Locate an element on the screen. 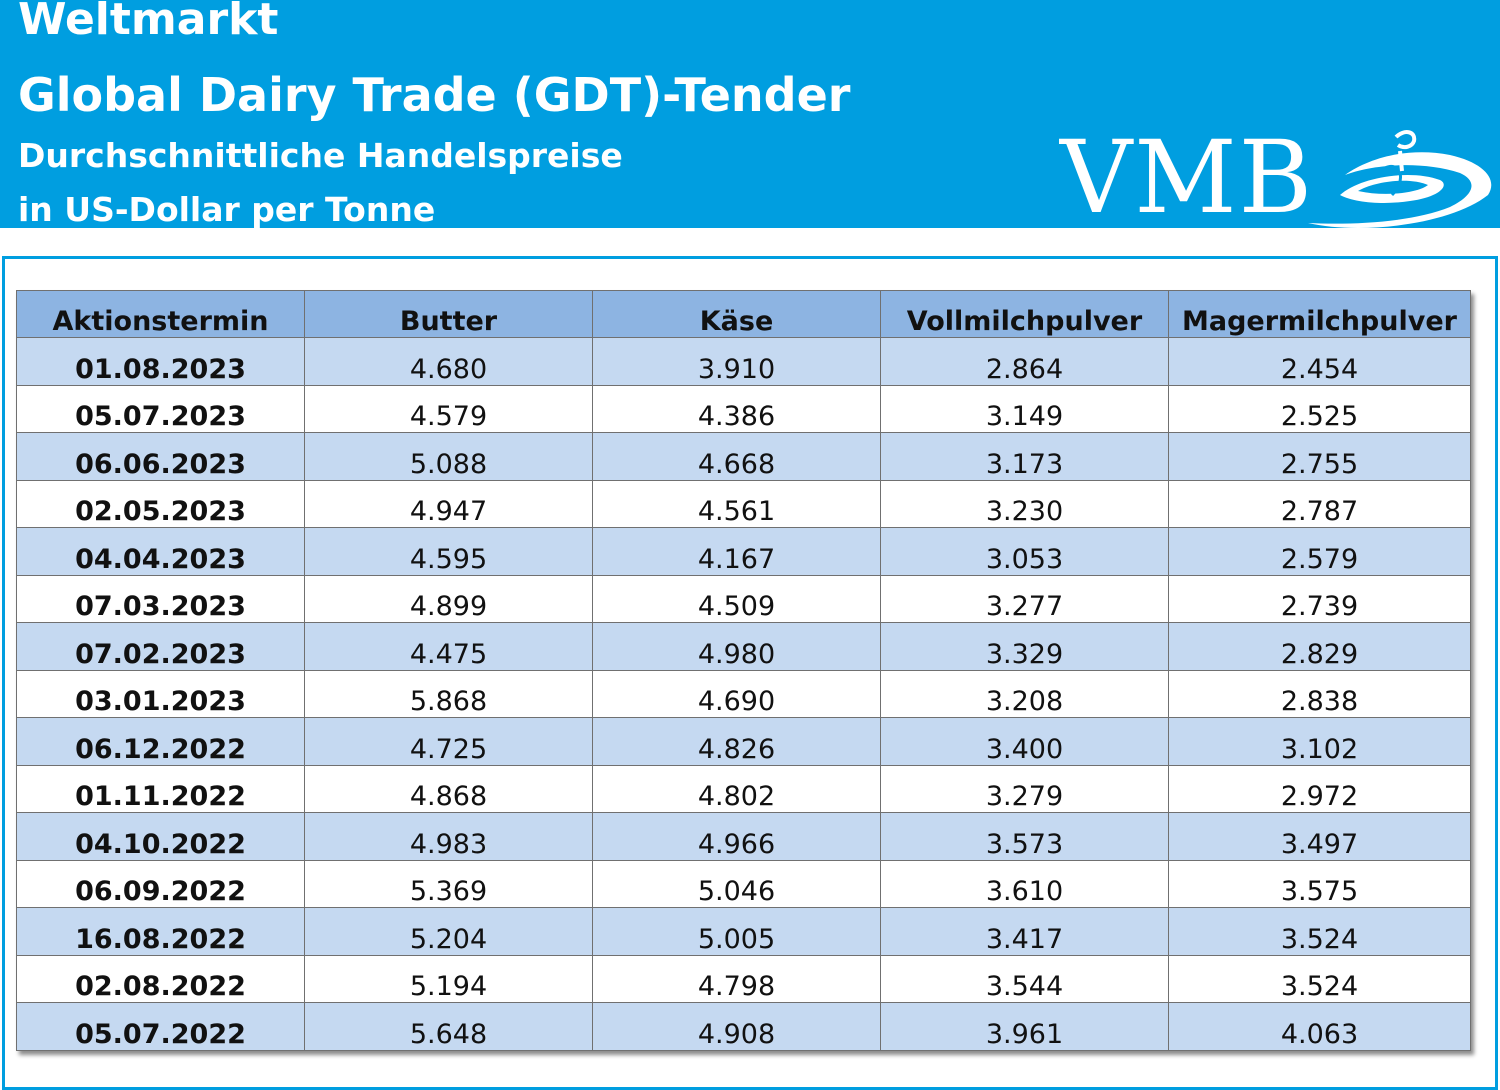 This screenshot has height=1090, width=1500. column-header-butter: Butter is located at coordinates (448, 314).